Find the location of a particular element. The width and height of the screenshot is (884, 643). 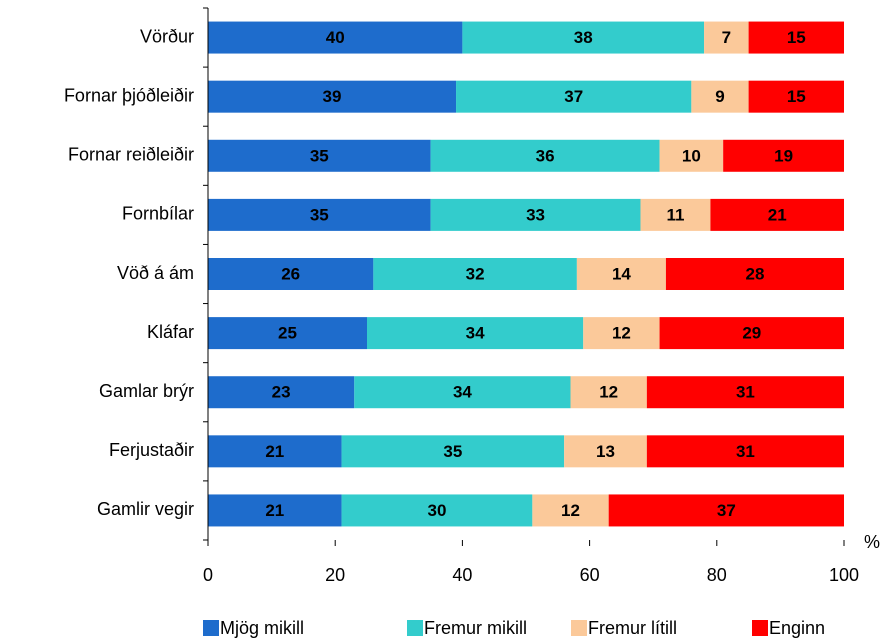

data-label: 28 is located at coordinates (754, 273).